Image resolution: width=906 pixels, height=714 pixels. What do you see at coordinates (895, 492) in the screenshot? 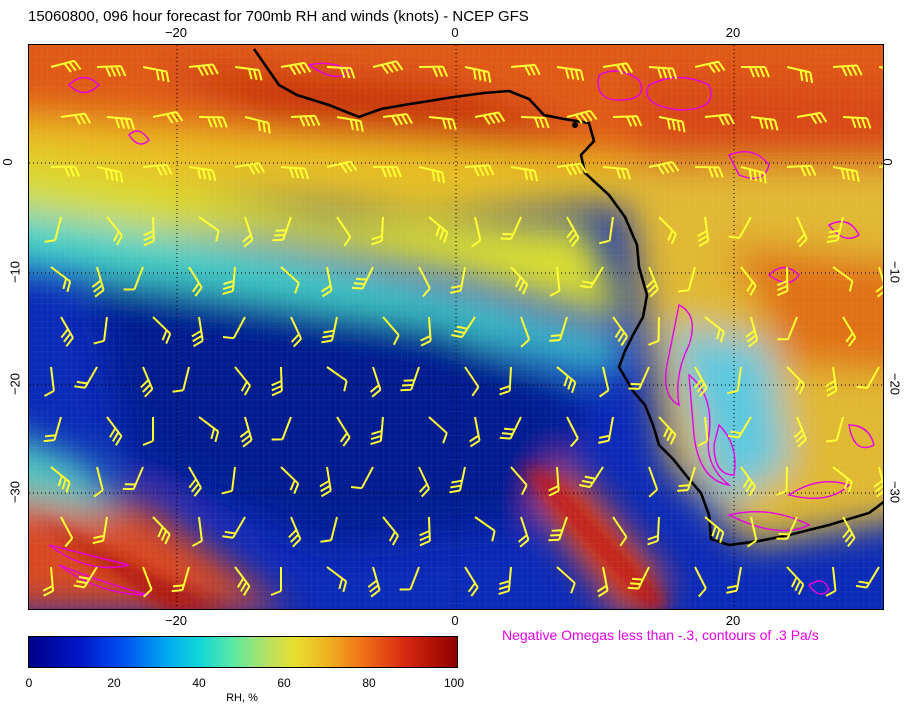
I see `tick-right-s30: −30` at bounding box center [895, 492].